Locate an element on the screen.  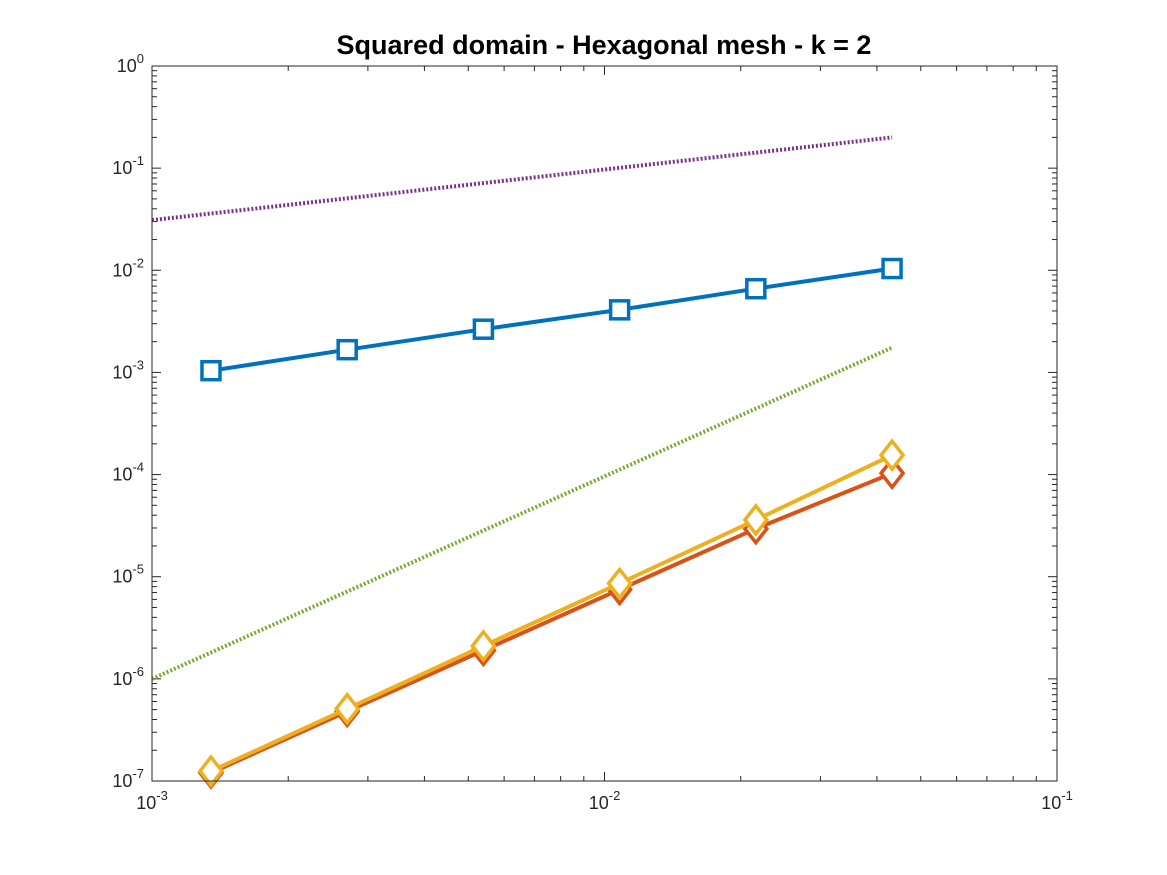
y-tick-labels: 10⁰ 10⁻¹ 10⁻² 10⁻³ 10⁻⁴ 10⁻⁵ 10⁻⁶ 10⁻⁷ is located at coordinates (128, 421).